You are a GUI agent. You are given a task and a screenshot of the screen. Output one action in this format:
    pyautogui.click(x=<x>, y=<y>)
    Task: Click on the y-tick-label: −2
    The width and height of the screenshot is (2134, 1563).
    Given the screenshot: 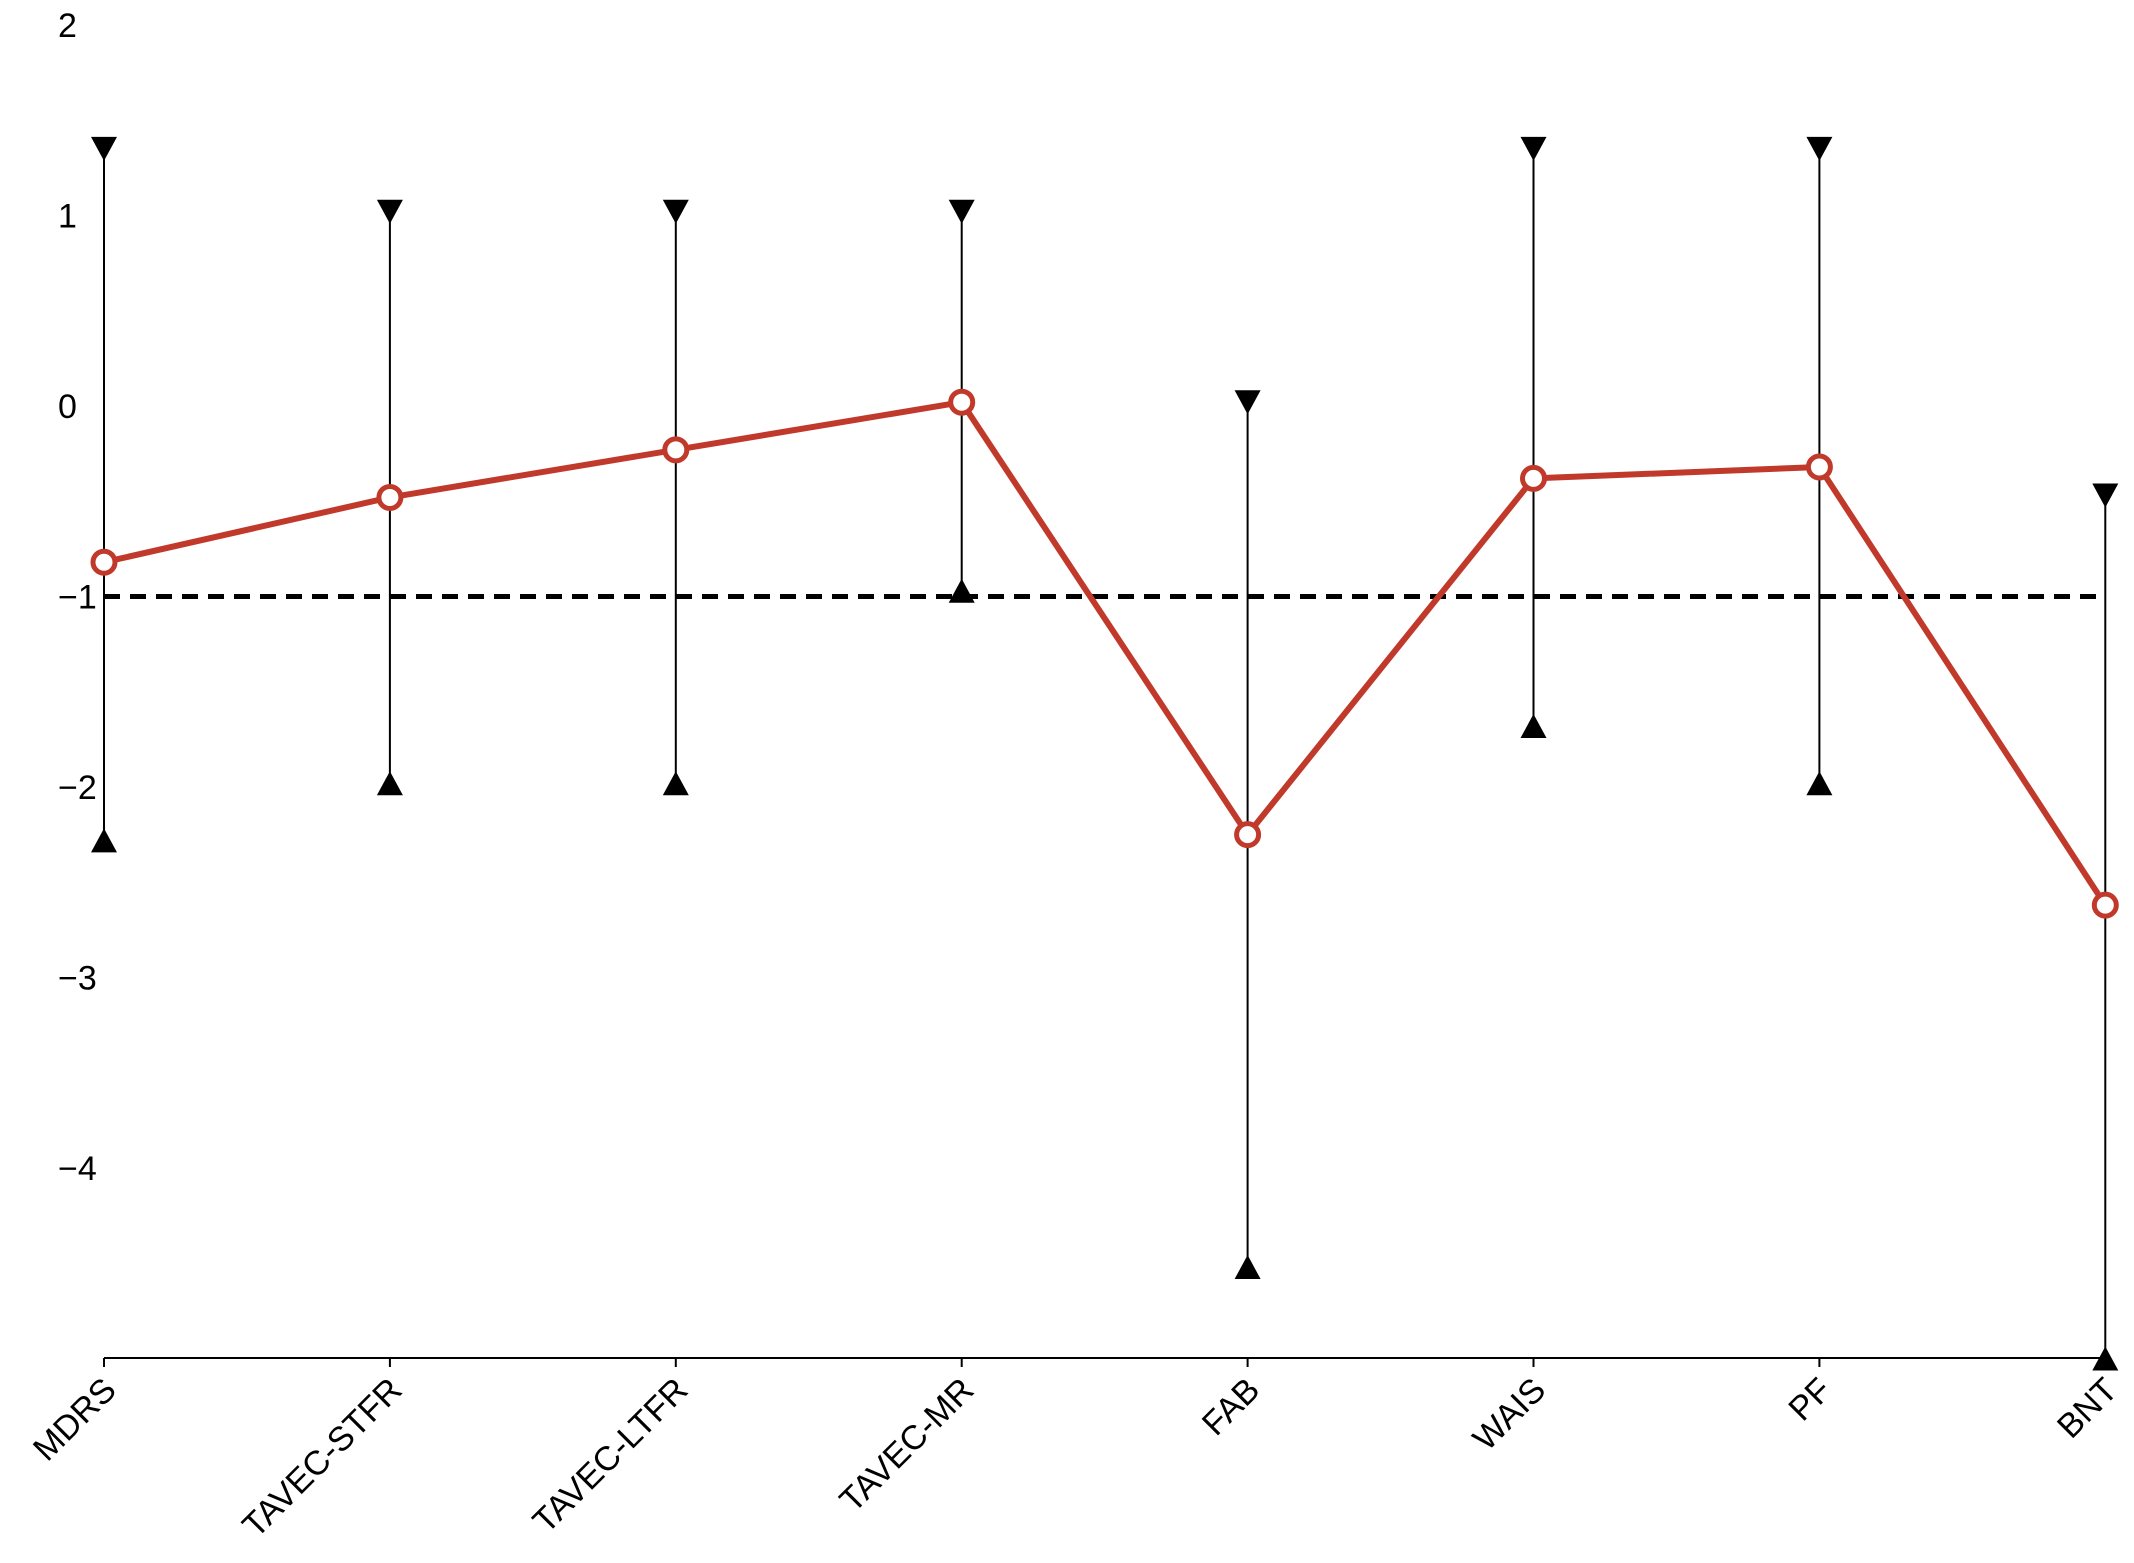 What is the action you would take?
    pyautogui.click(x=77, y=788)
    